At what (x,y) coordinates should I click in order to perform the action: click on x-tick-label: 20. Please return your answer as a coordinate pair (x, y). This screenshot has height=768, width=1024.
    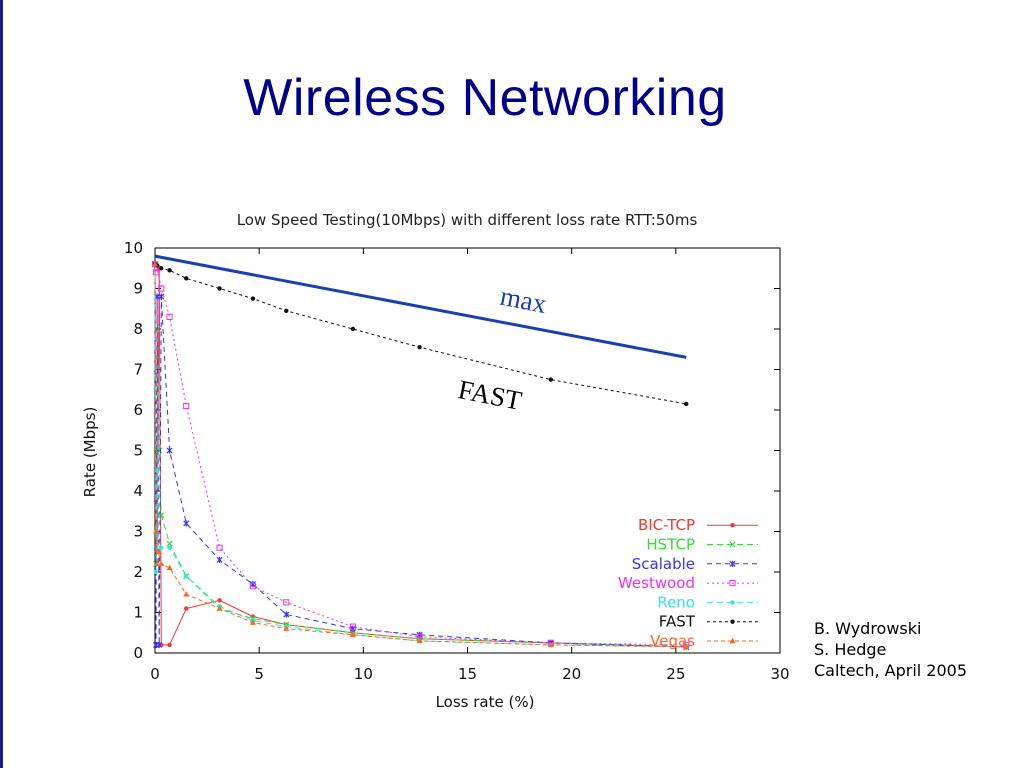
    Looking at the image, I should click on (571, 674).